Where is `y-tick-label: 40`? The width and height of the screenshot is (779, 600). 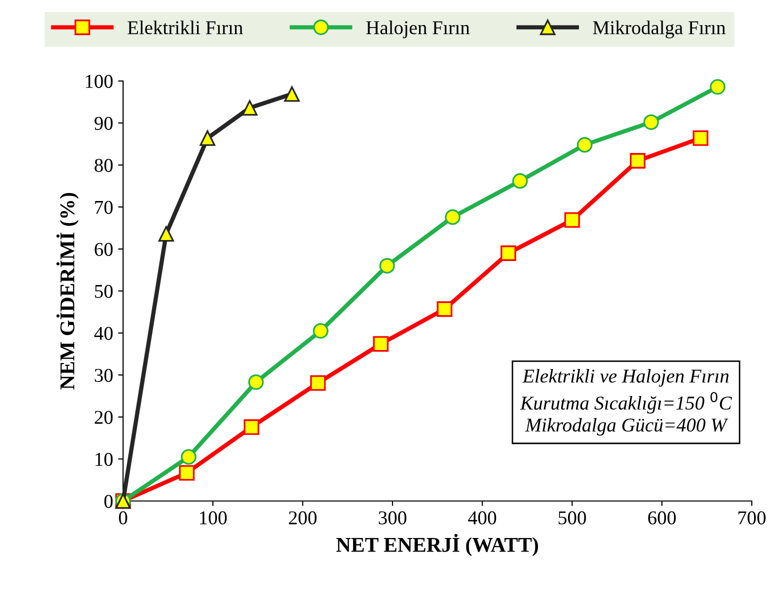
y-tick-label: 40 is located at coordinates (103, 333).